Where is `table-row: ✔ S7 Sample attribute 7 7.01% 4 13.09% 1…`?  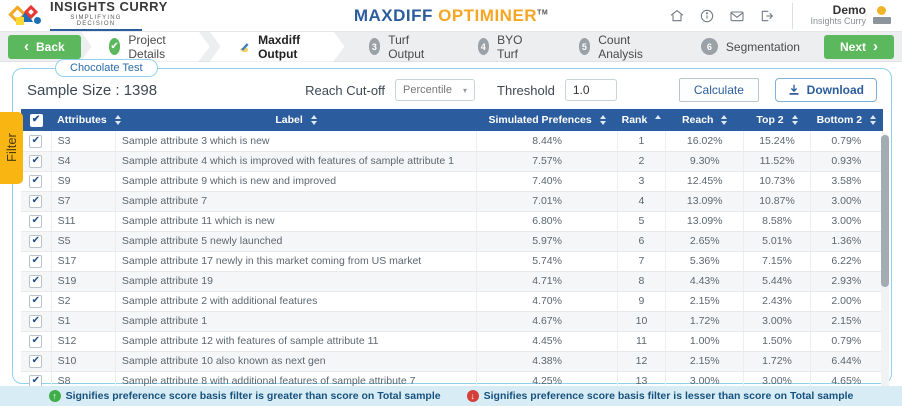
table-row: ✔ S7 Sample attribute 7 7.01% 4 13.09% 1… is located at coordinates (452, 201).